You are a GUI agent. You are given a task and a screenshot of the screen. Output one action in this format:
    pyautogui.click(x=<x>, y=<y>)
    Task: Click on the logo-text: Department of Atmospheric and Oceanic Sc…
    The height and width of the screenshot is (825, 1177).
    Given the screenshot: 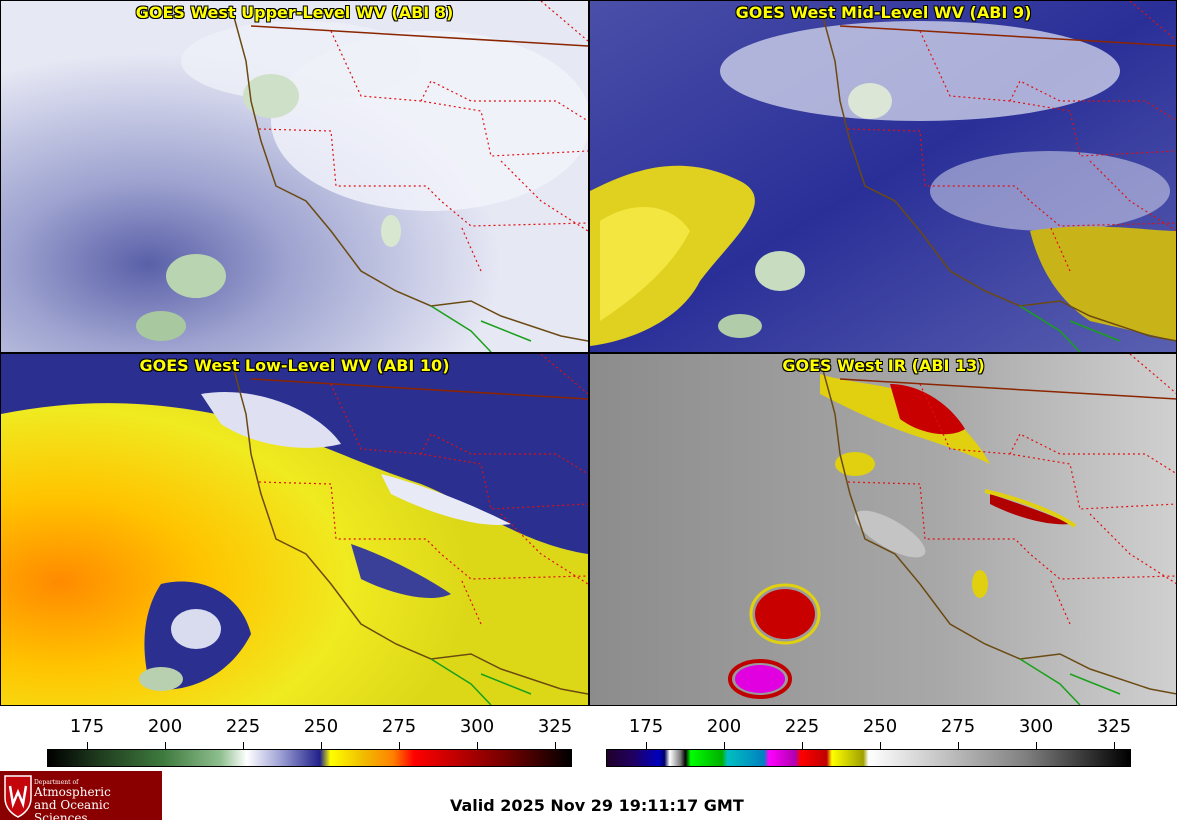 What is the action you would take?
    pyautogui.click(x=98, y=802)
    